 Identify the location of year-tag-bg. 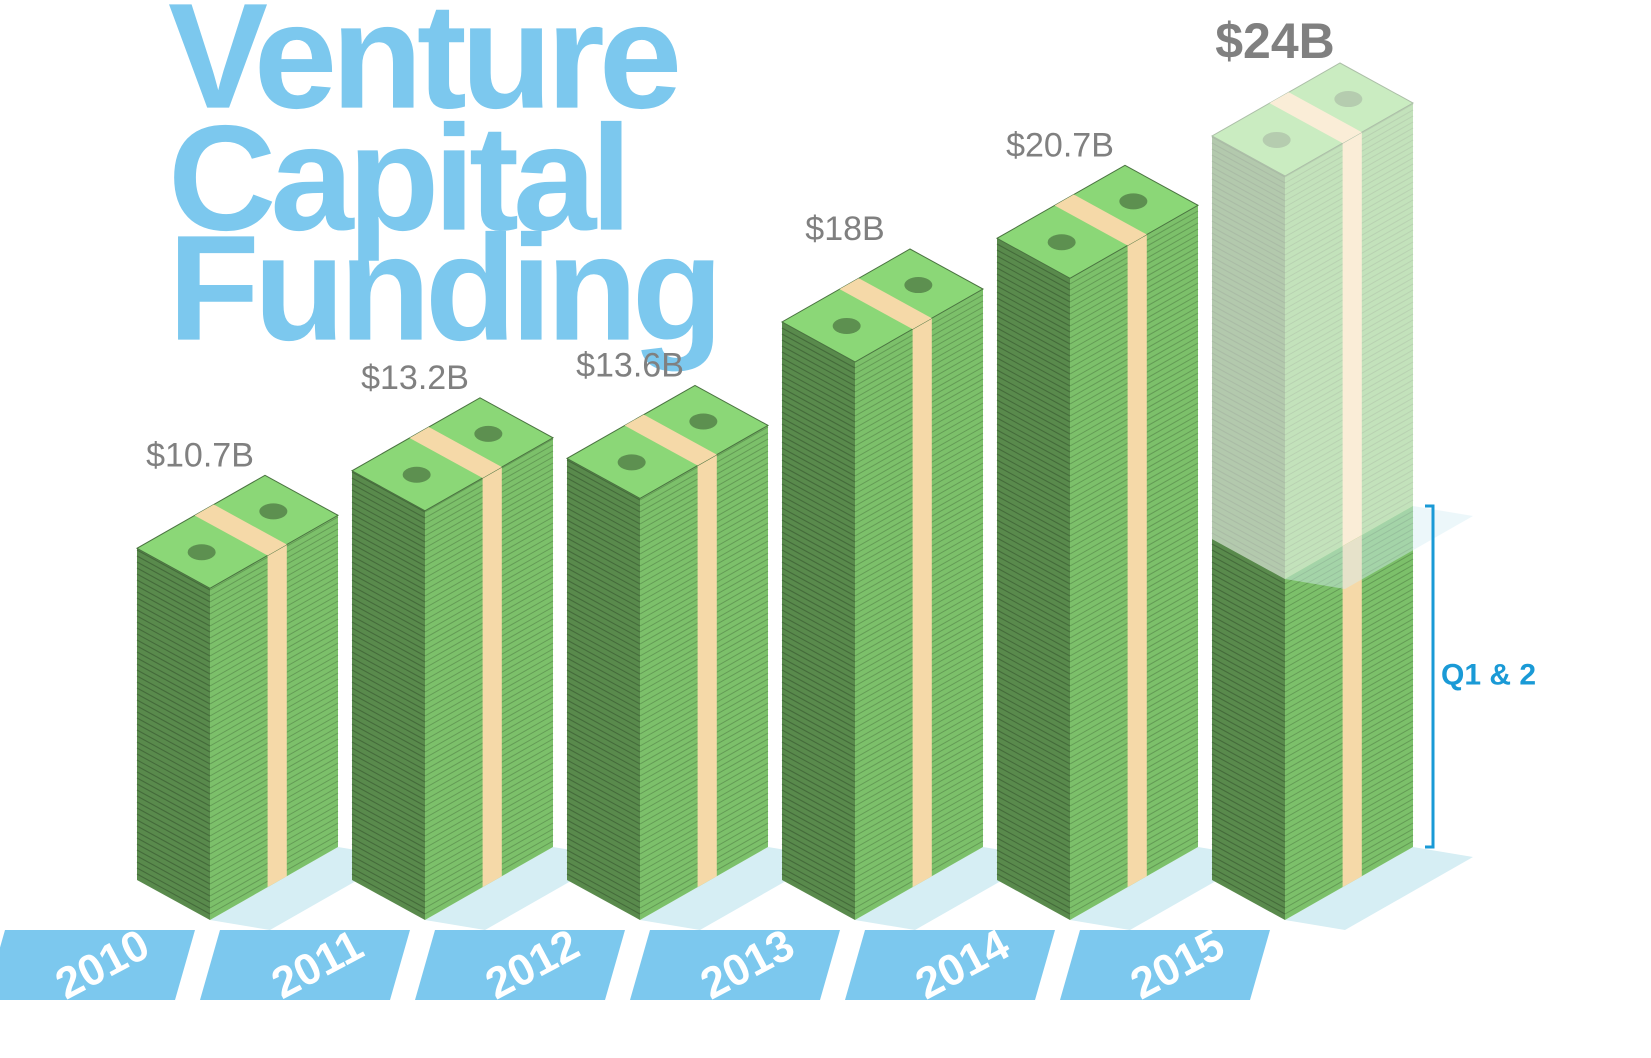
(735, 965).